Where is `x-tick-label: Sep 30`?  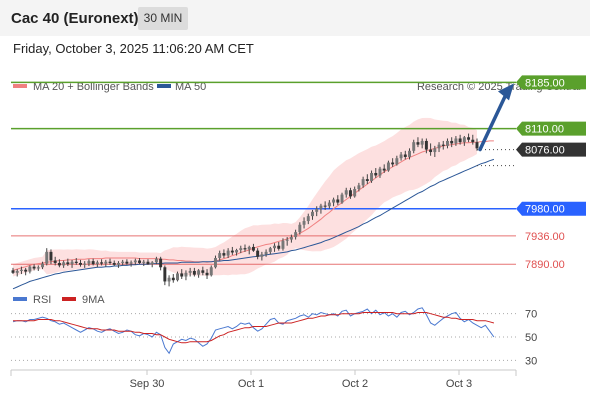
x-tick-label: Sep 30 is located at coordinates (147, 384).